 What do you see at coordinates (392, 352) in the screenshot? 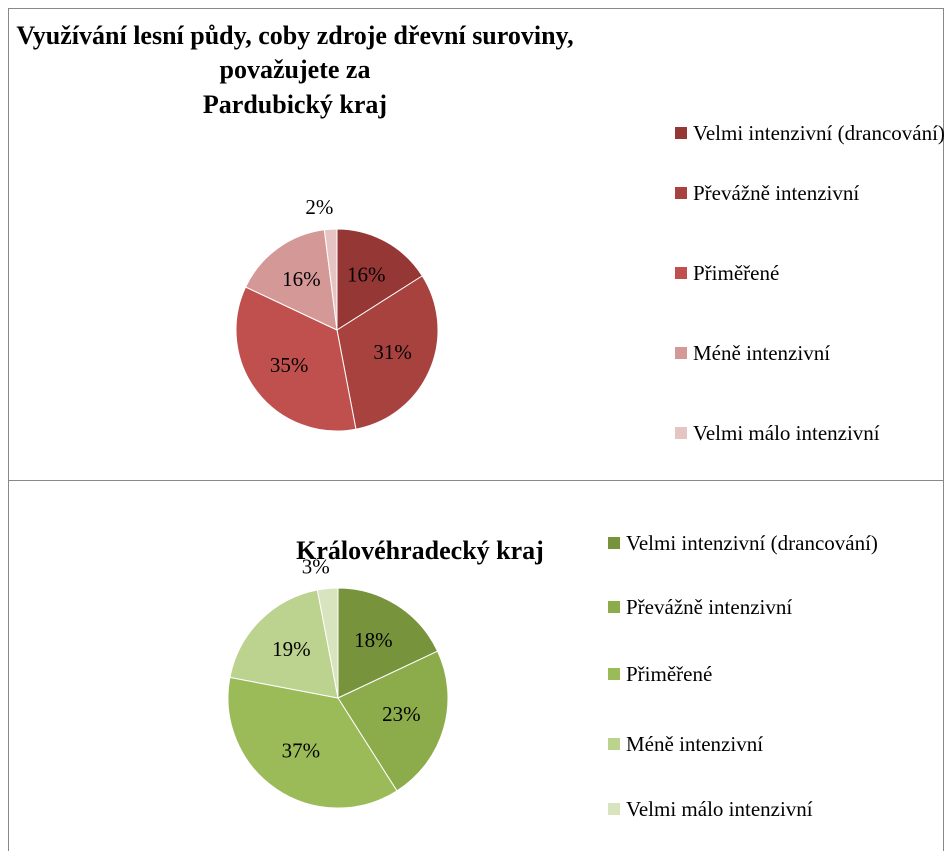
I see `data-label: 31%` at bounding box center [392, 352].